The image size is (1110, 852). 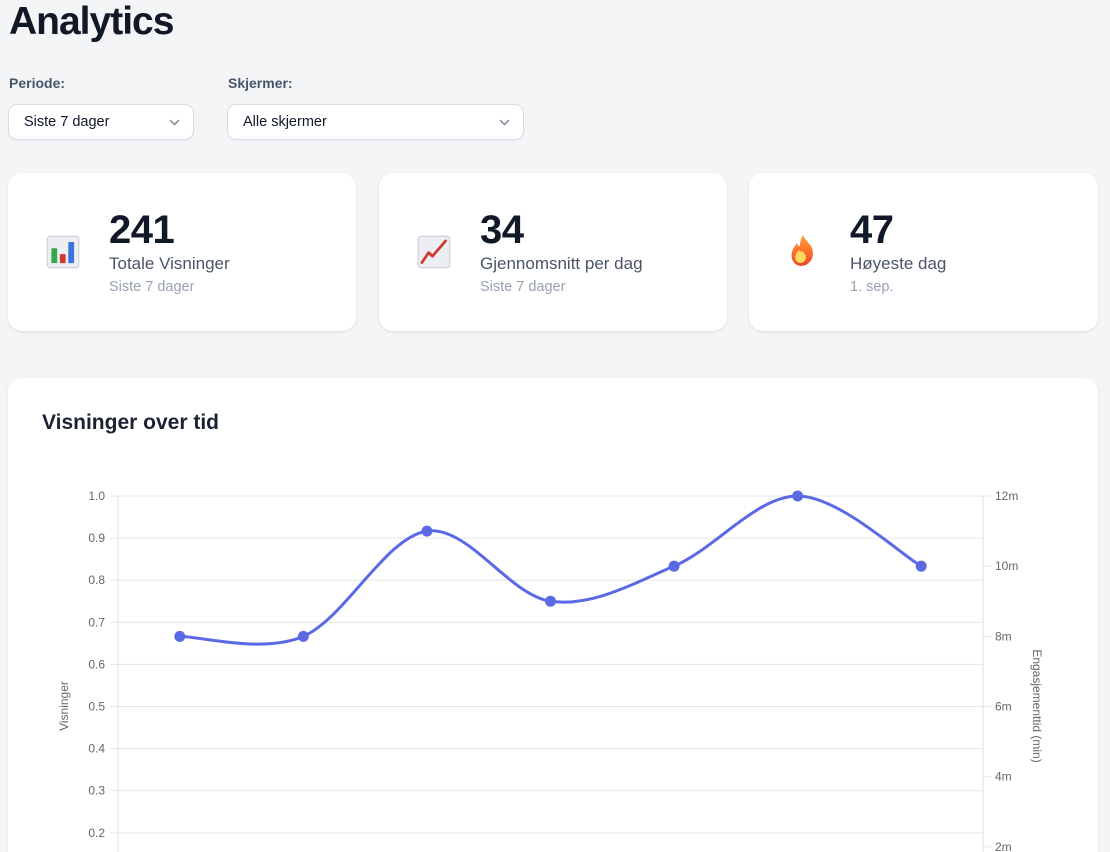 I want to click on period-filter-label: Periode:, so click(x=37, y=83).